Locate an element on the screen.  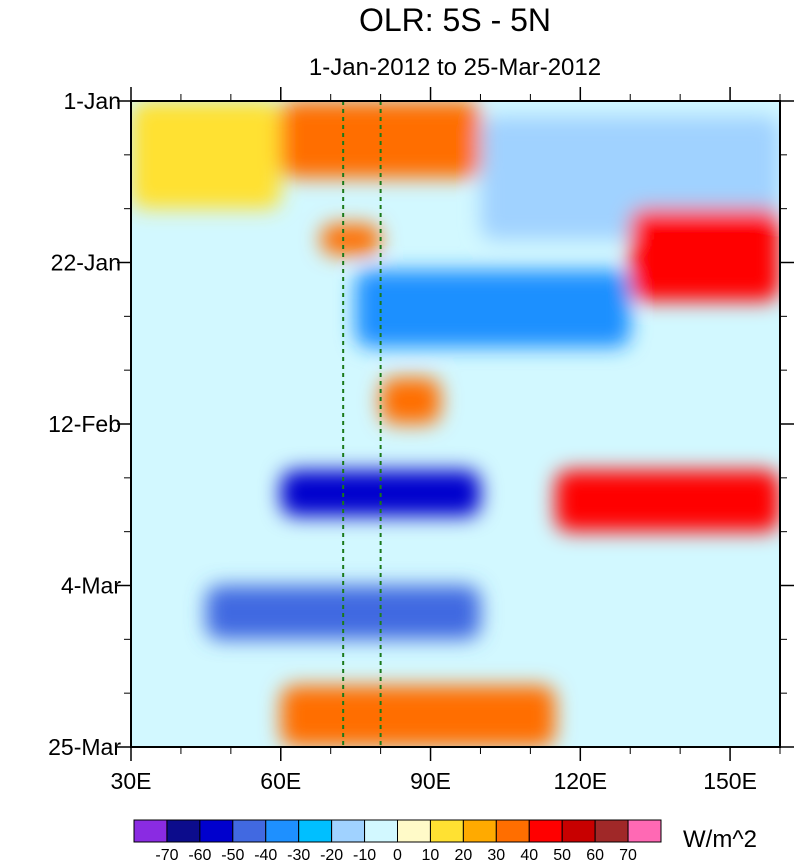
colorbar: -70 -60 -50 -40 -30 -20 -10 0 10 20 30 40 50 60 70 is located at coordinates (397, 841).